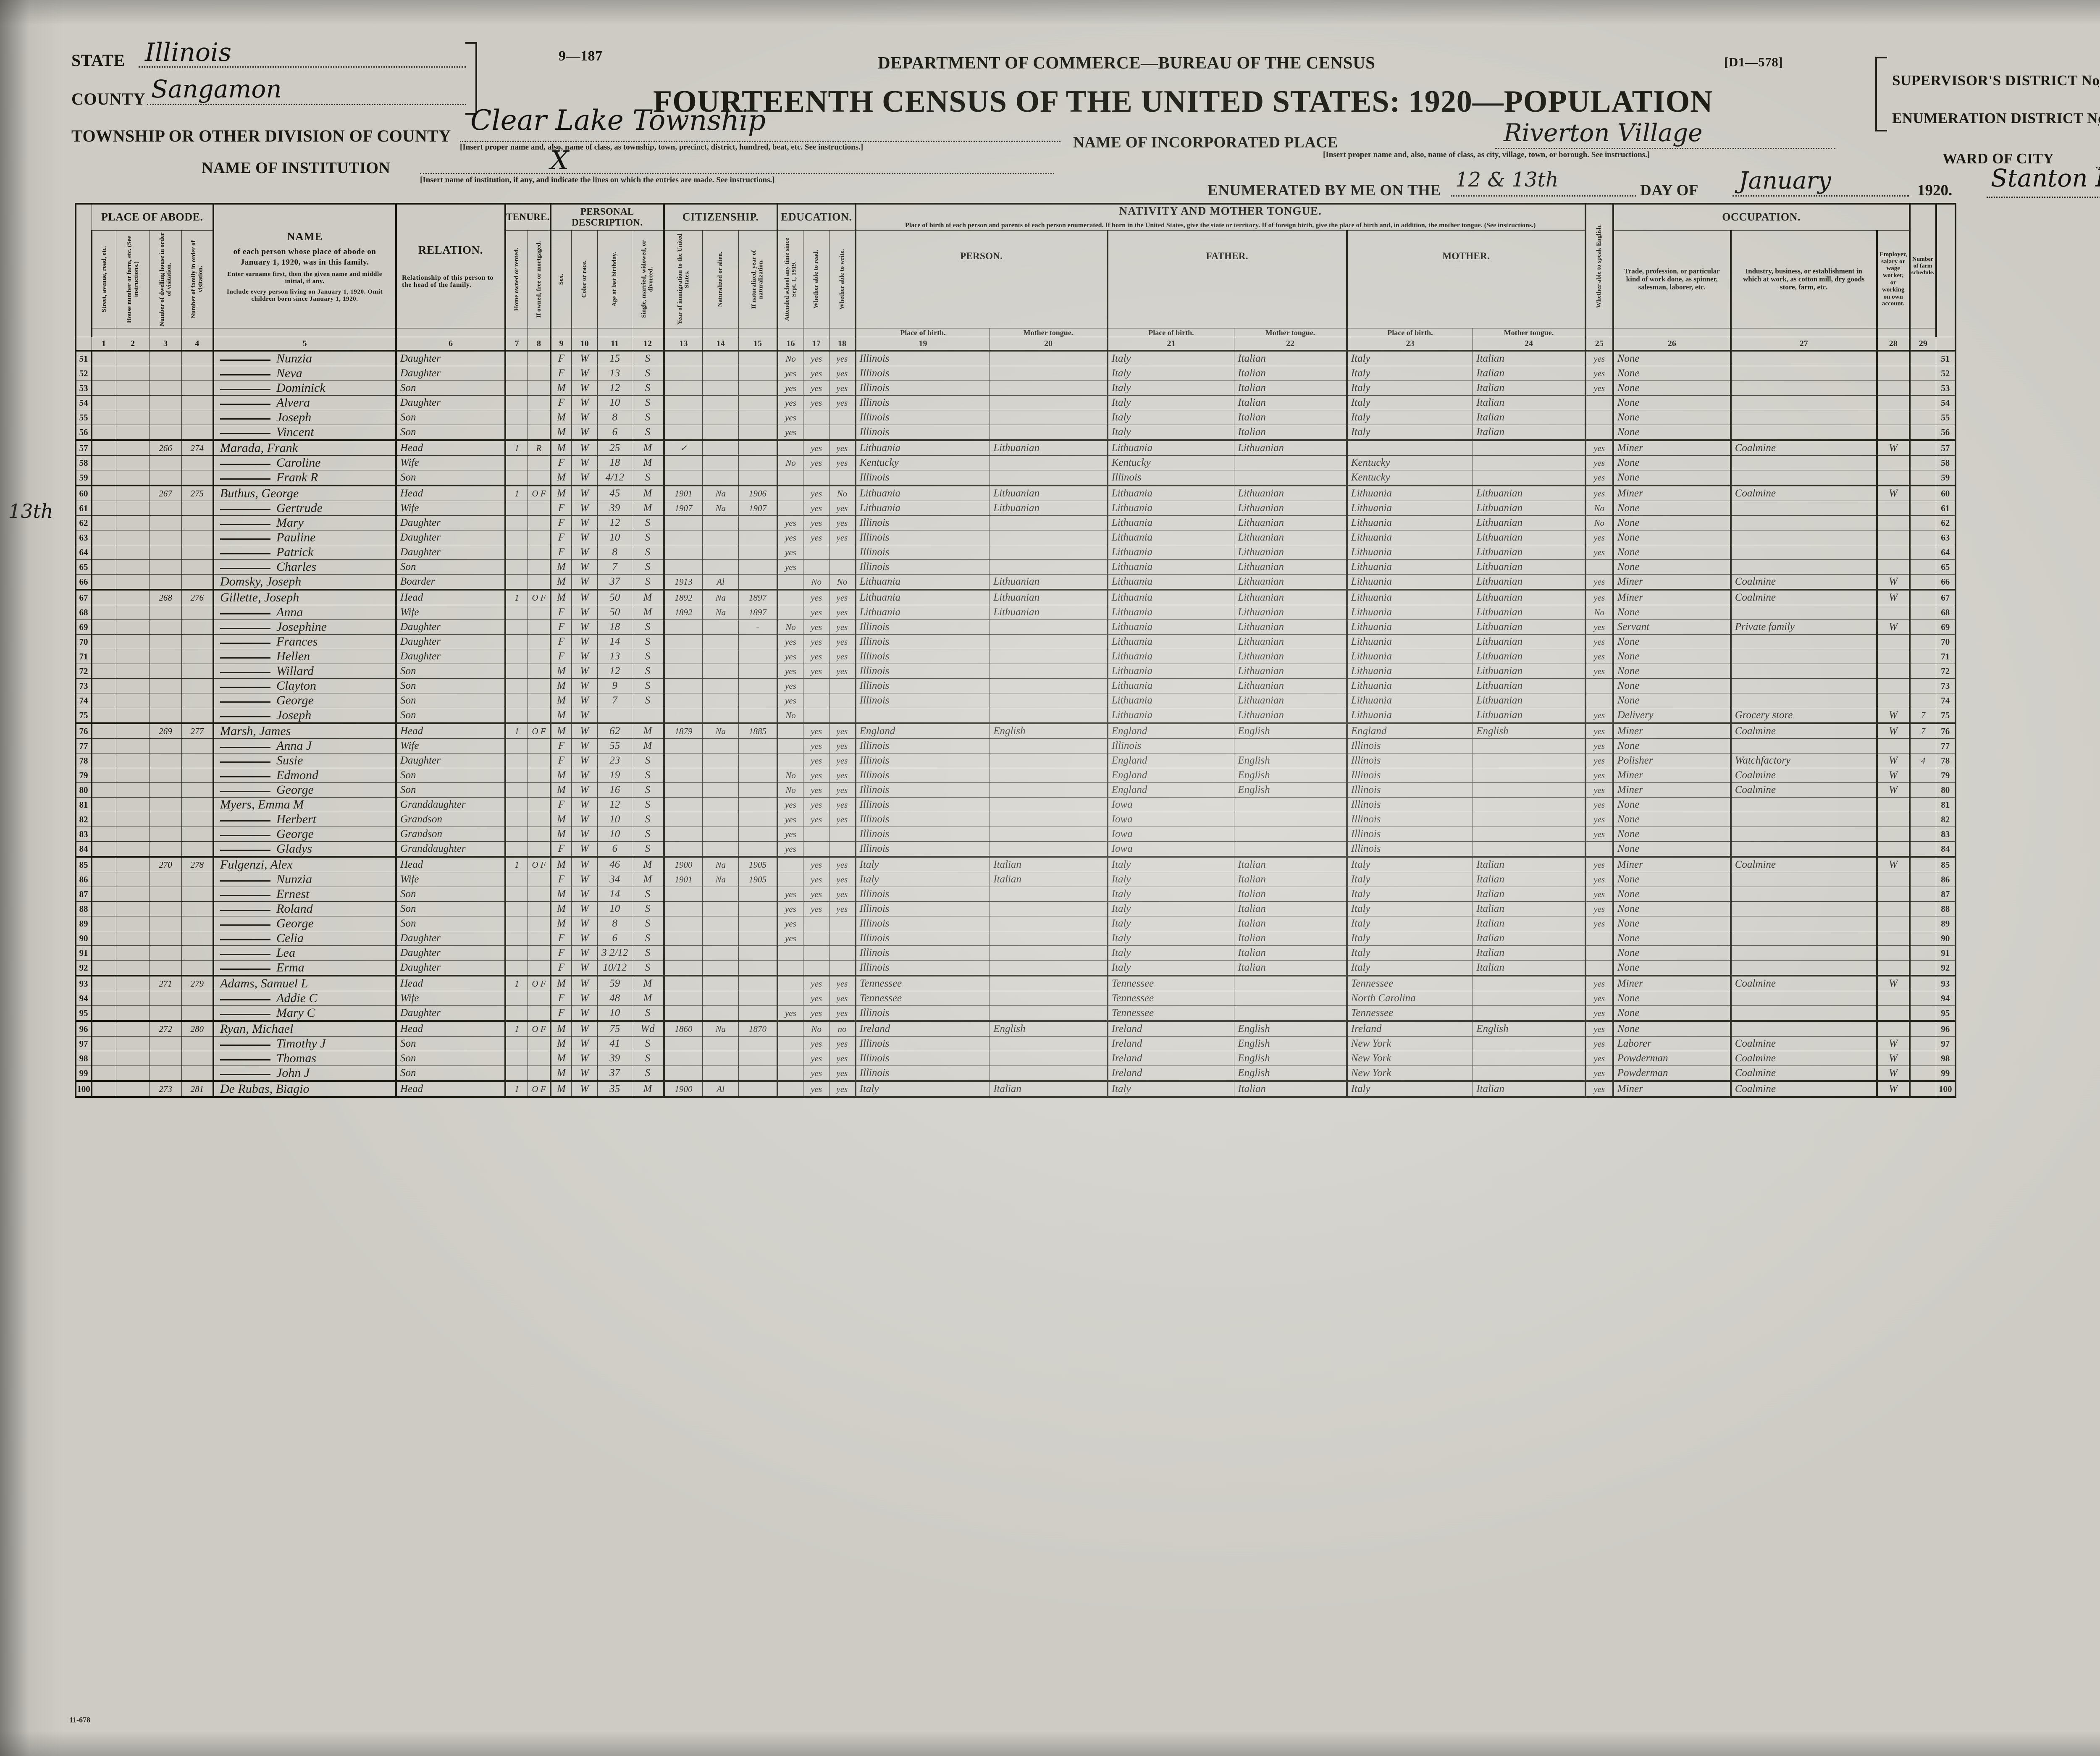  Describe the element at coordinates (615, 968) in the screenshot. I see `cell-age: 10/12` at that location.